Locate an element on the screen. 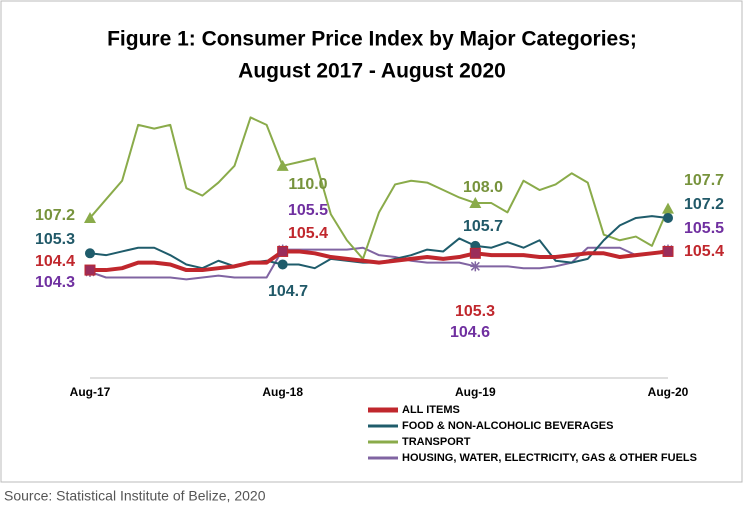 This screenshot has height=510, width=745. x-tick-label: Aug-18 is located at coordinates (282, 392).